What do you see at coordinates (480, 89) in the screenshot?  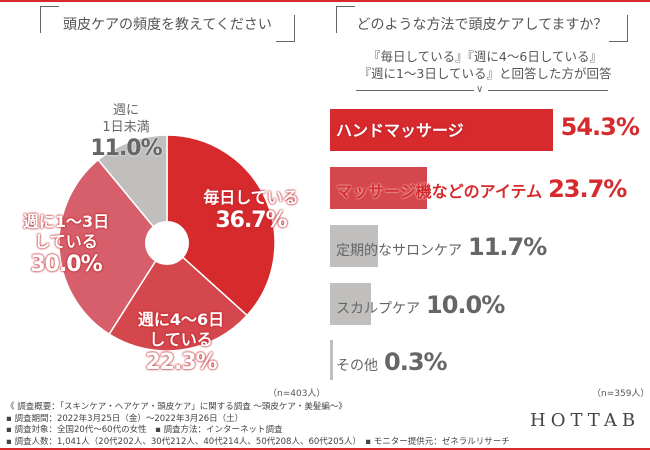 I see `chevron-down-icon: ∨` at bounding box center [480, 89].